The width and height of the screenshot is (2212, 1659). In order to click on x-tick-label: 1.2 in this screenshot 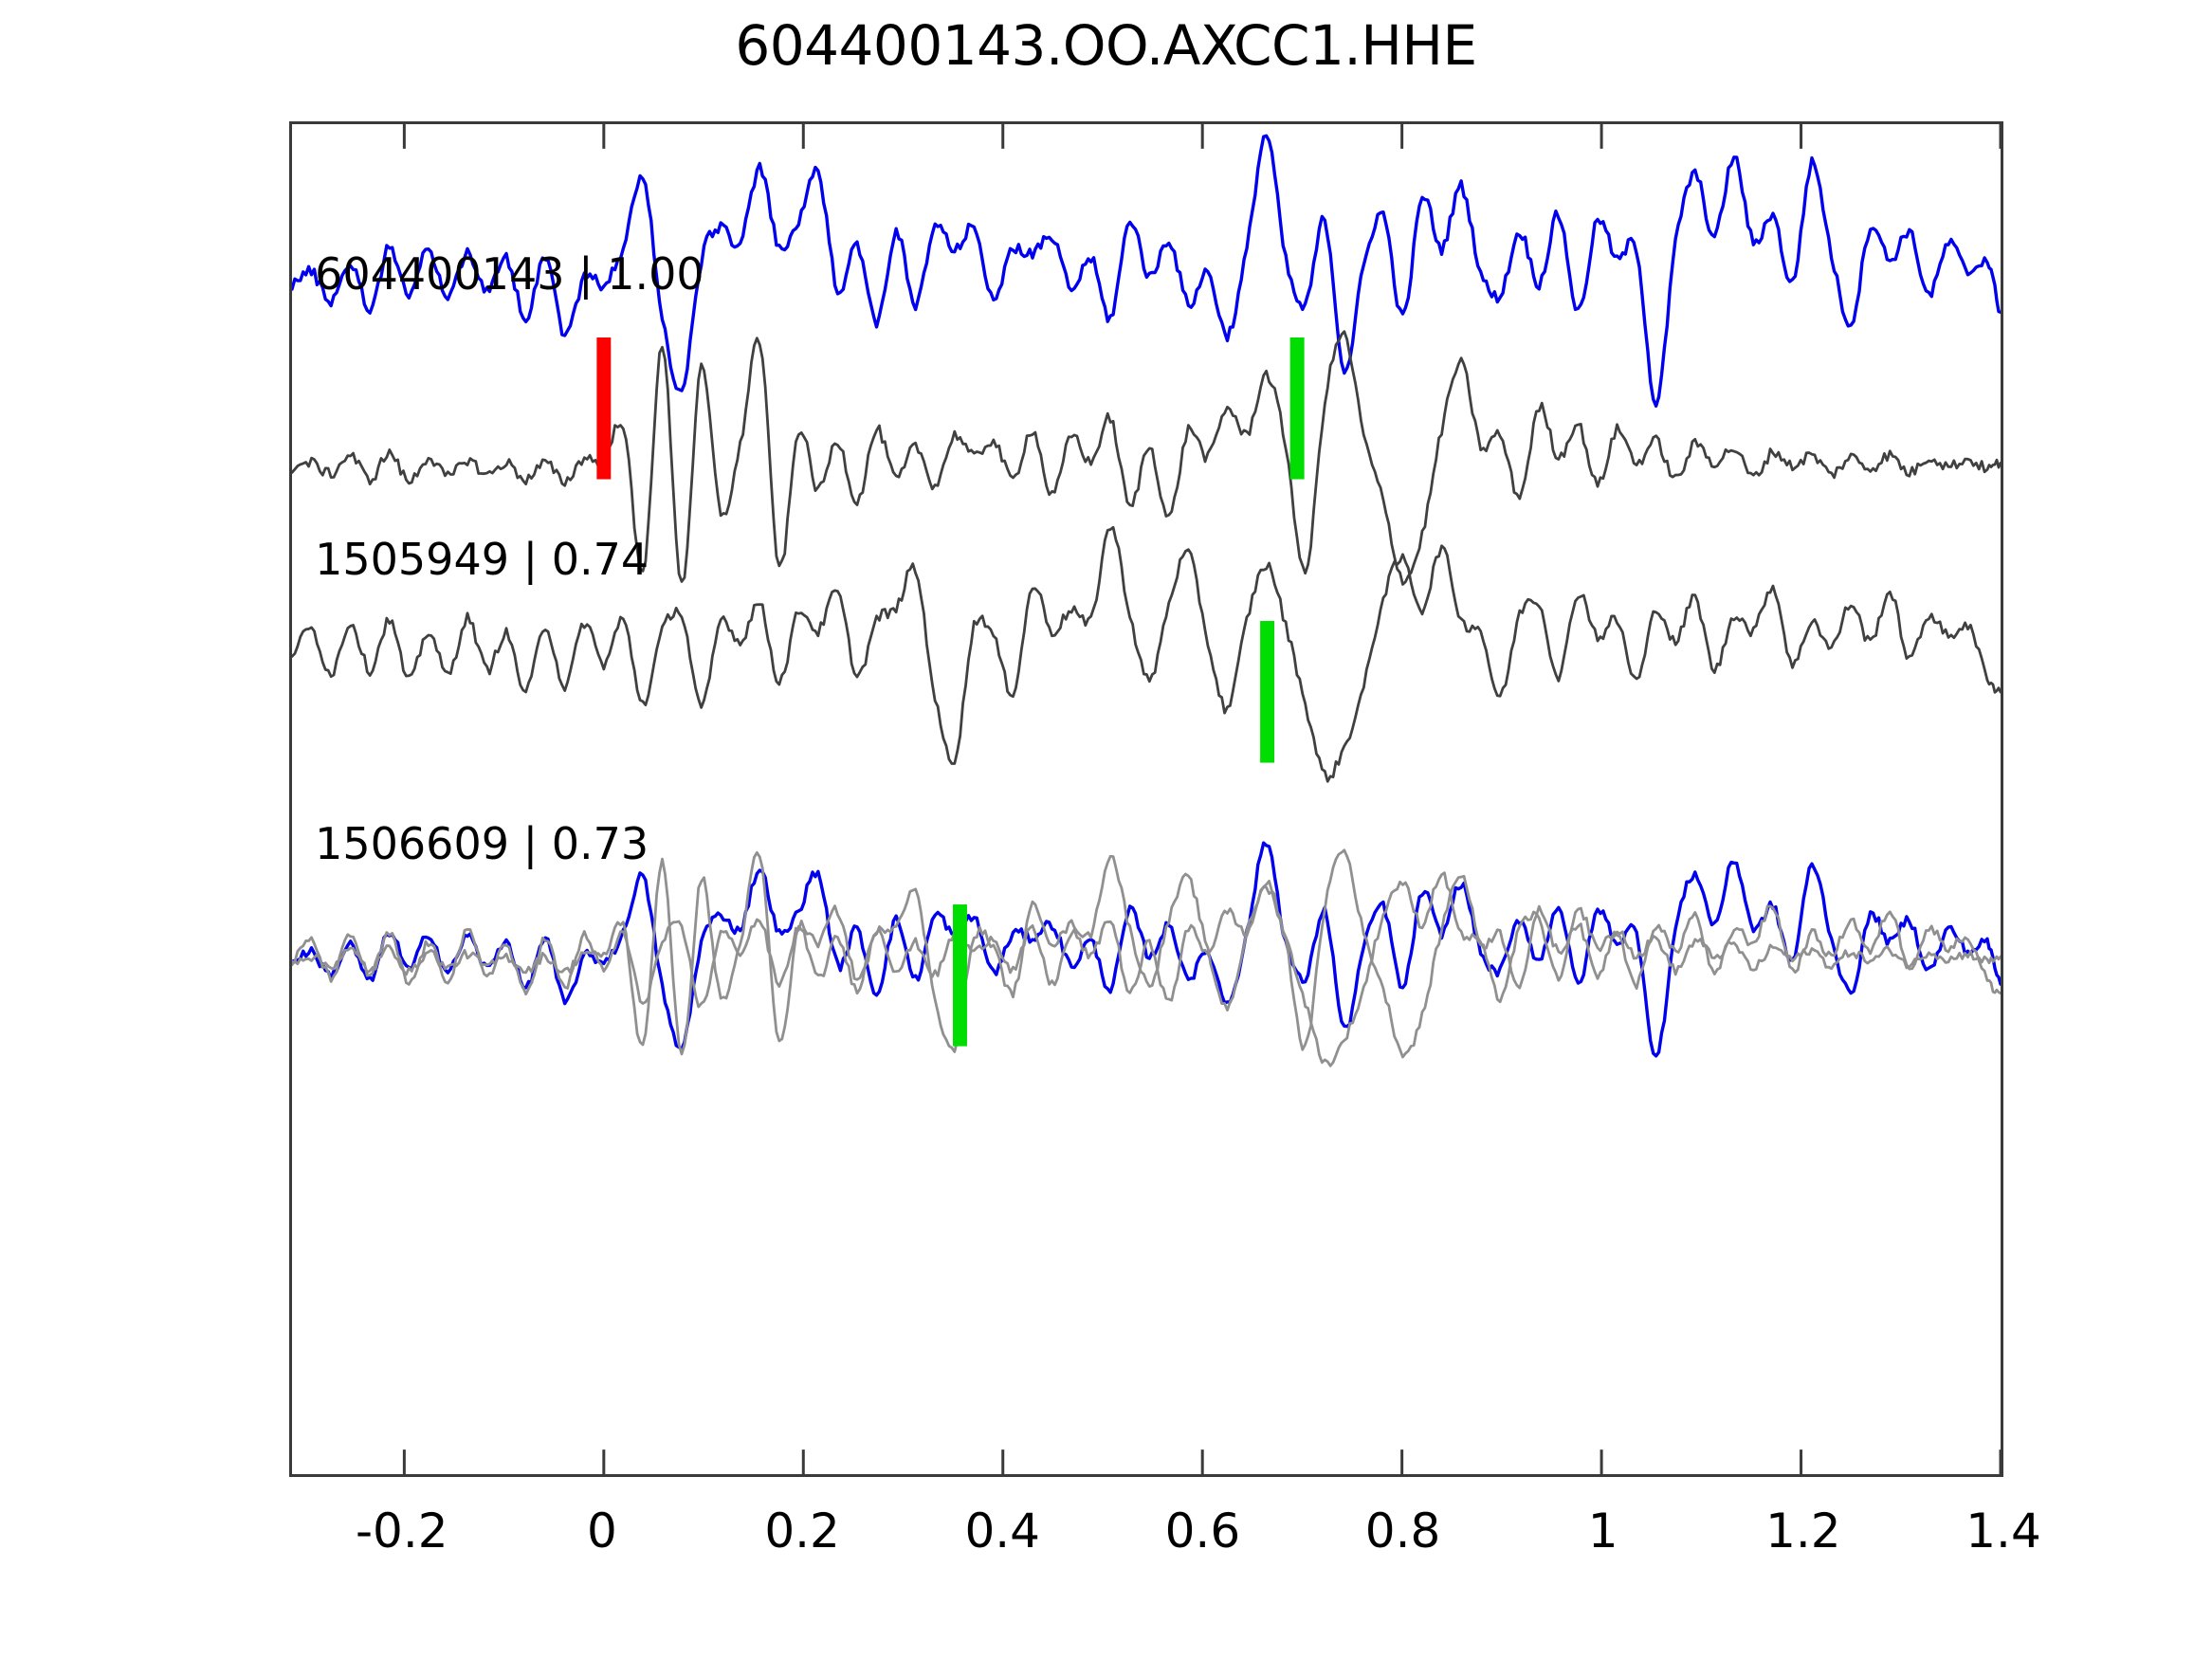, I will do `click(1803, 1531)`.